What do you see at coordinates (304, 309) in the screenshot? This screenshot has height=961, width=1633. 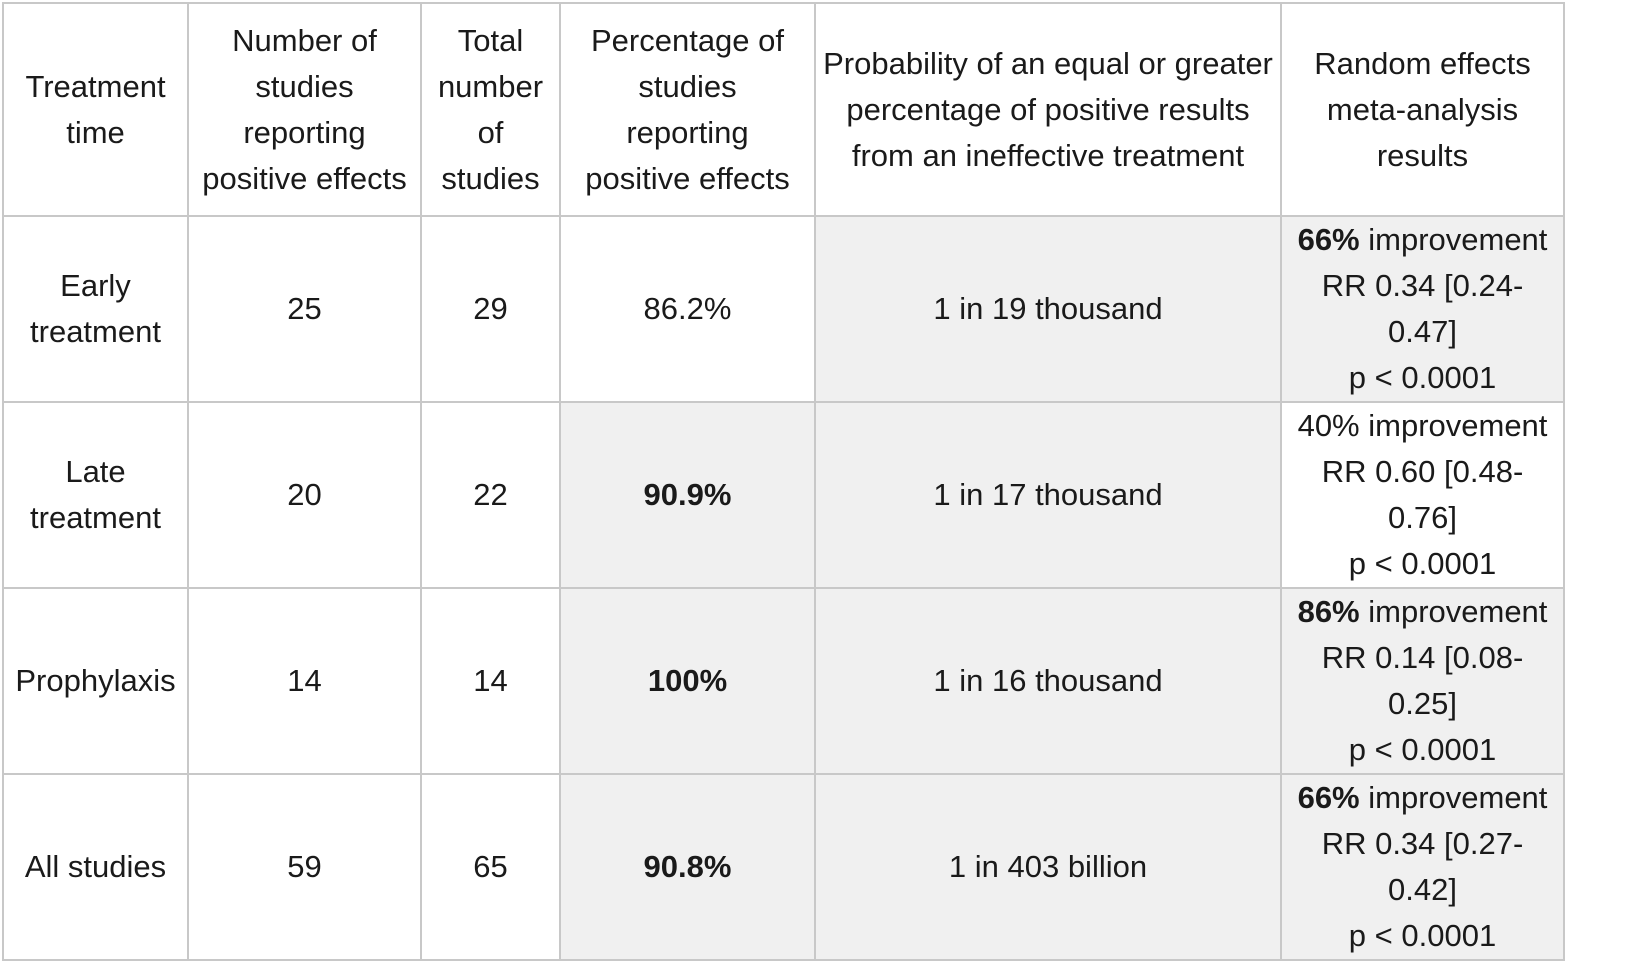 I see `num-positive-cell: 25` at bounding box center [304, 309].